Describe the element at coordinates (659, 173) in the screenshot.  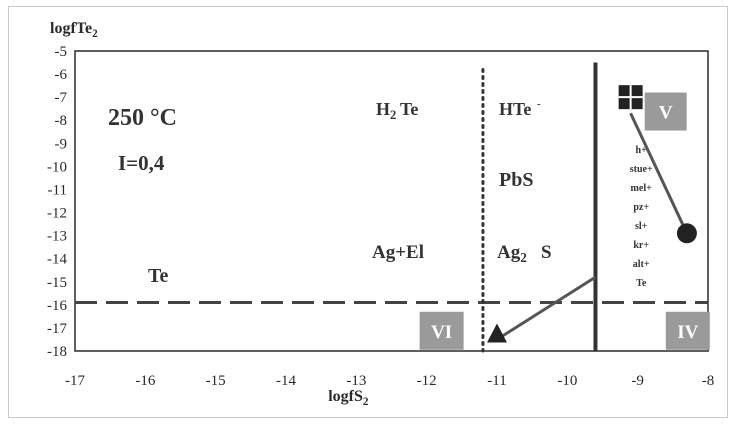
I see `arrow-line-upper` at that location.